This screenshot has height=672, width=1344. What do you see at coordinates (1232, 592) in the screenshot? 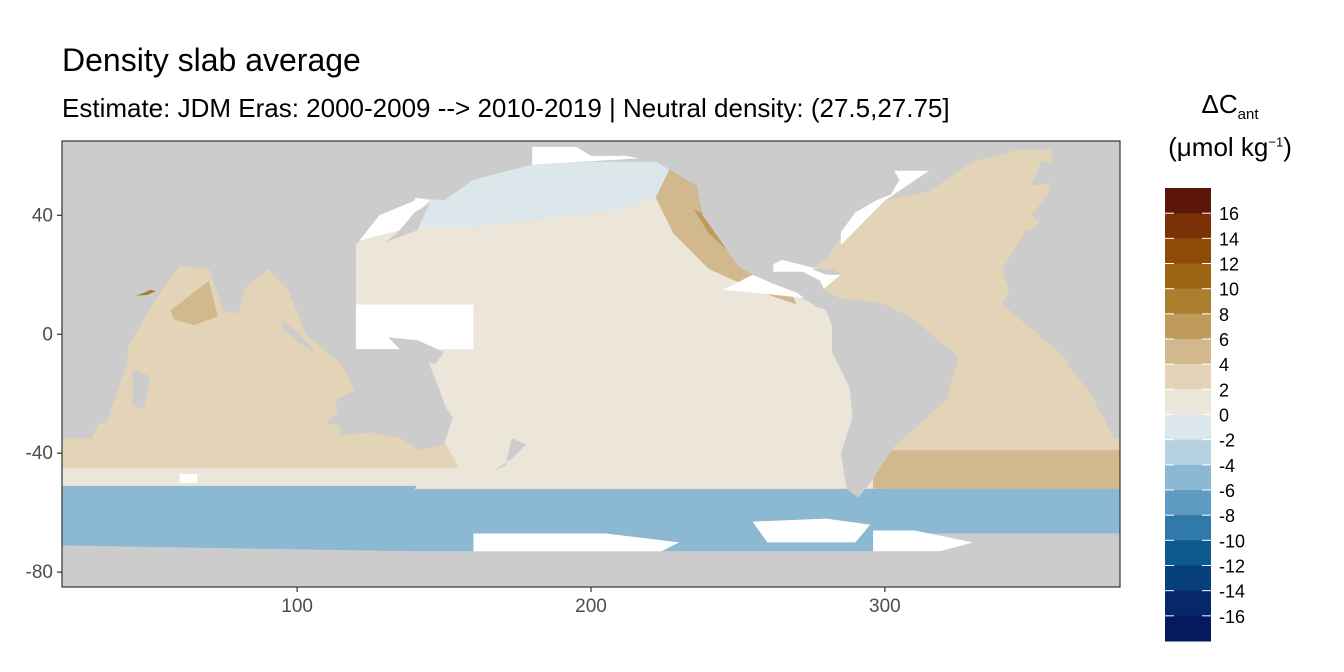
I see `legend-label: -14` at bounding box center [1232, 592].